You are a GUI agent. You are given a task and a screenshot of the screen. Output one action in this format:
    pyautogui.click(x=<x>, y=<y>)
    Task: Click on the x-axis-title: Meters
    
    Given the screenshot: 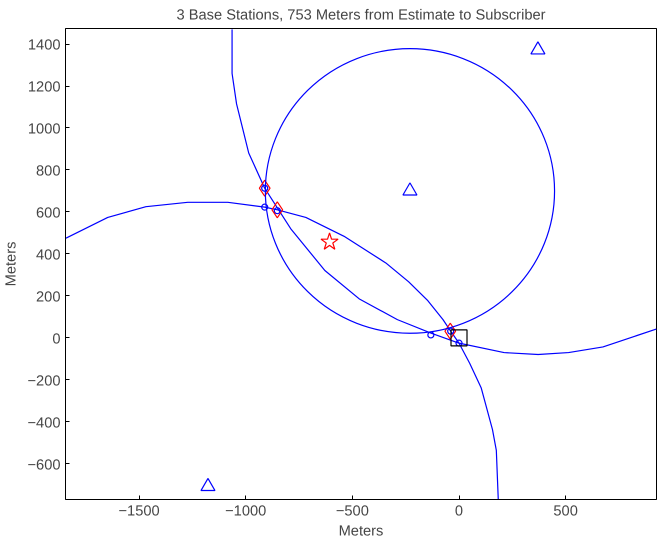 What is the action you would take?
    pyautogui.click(x=361, y=532)
    